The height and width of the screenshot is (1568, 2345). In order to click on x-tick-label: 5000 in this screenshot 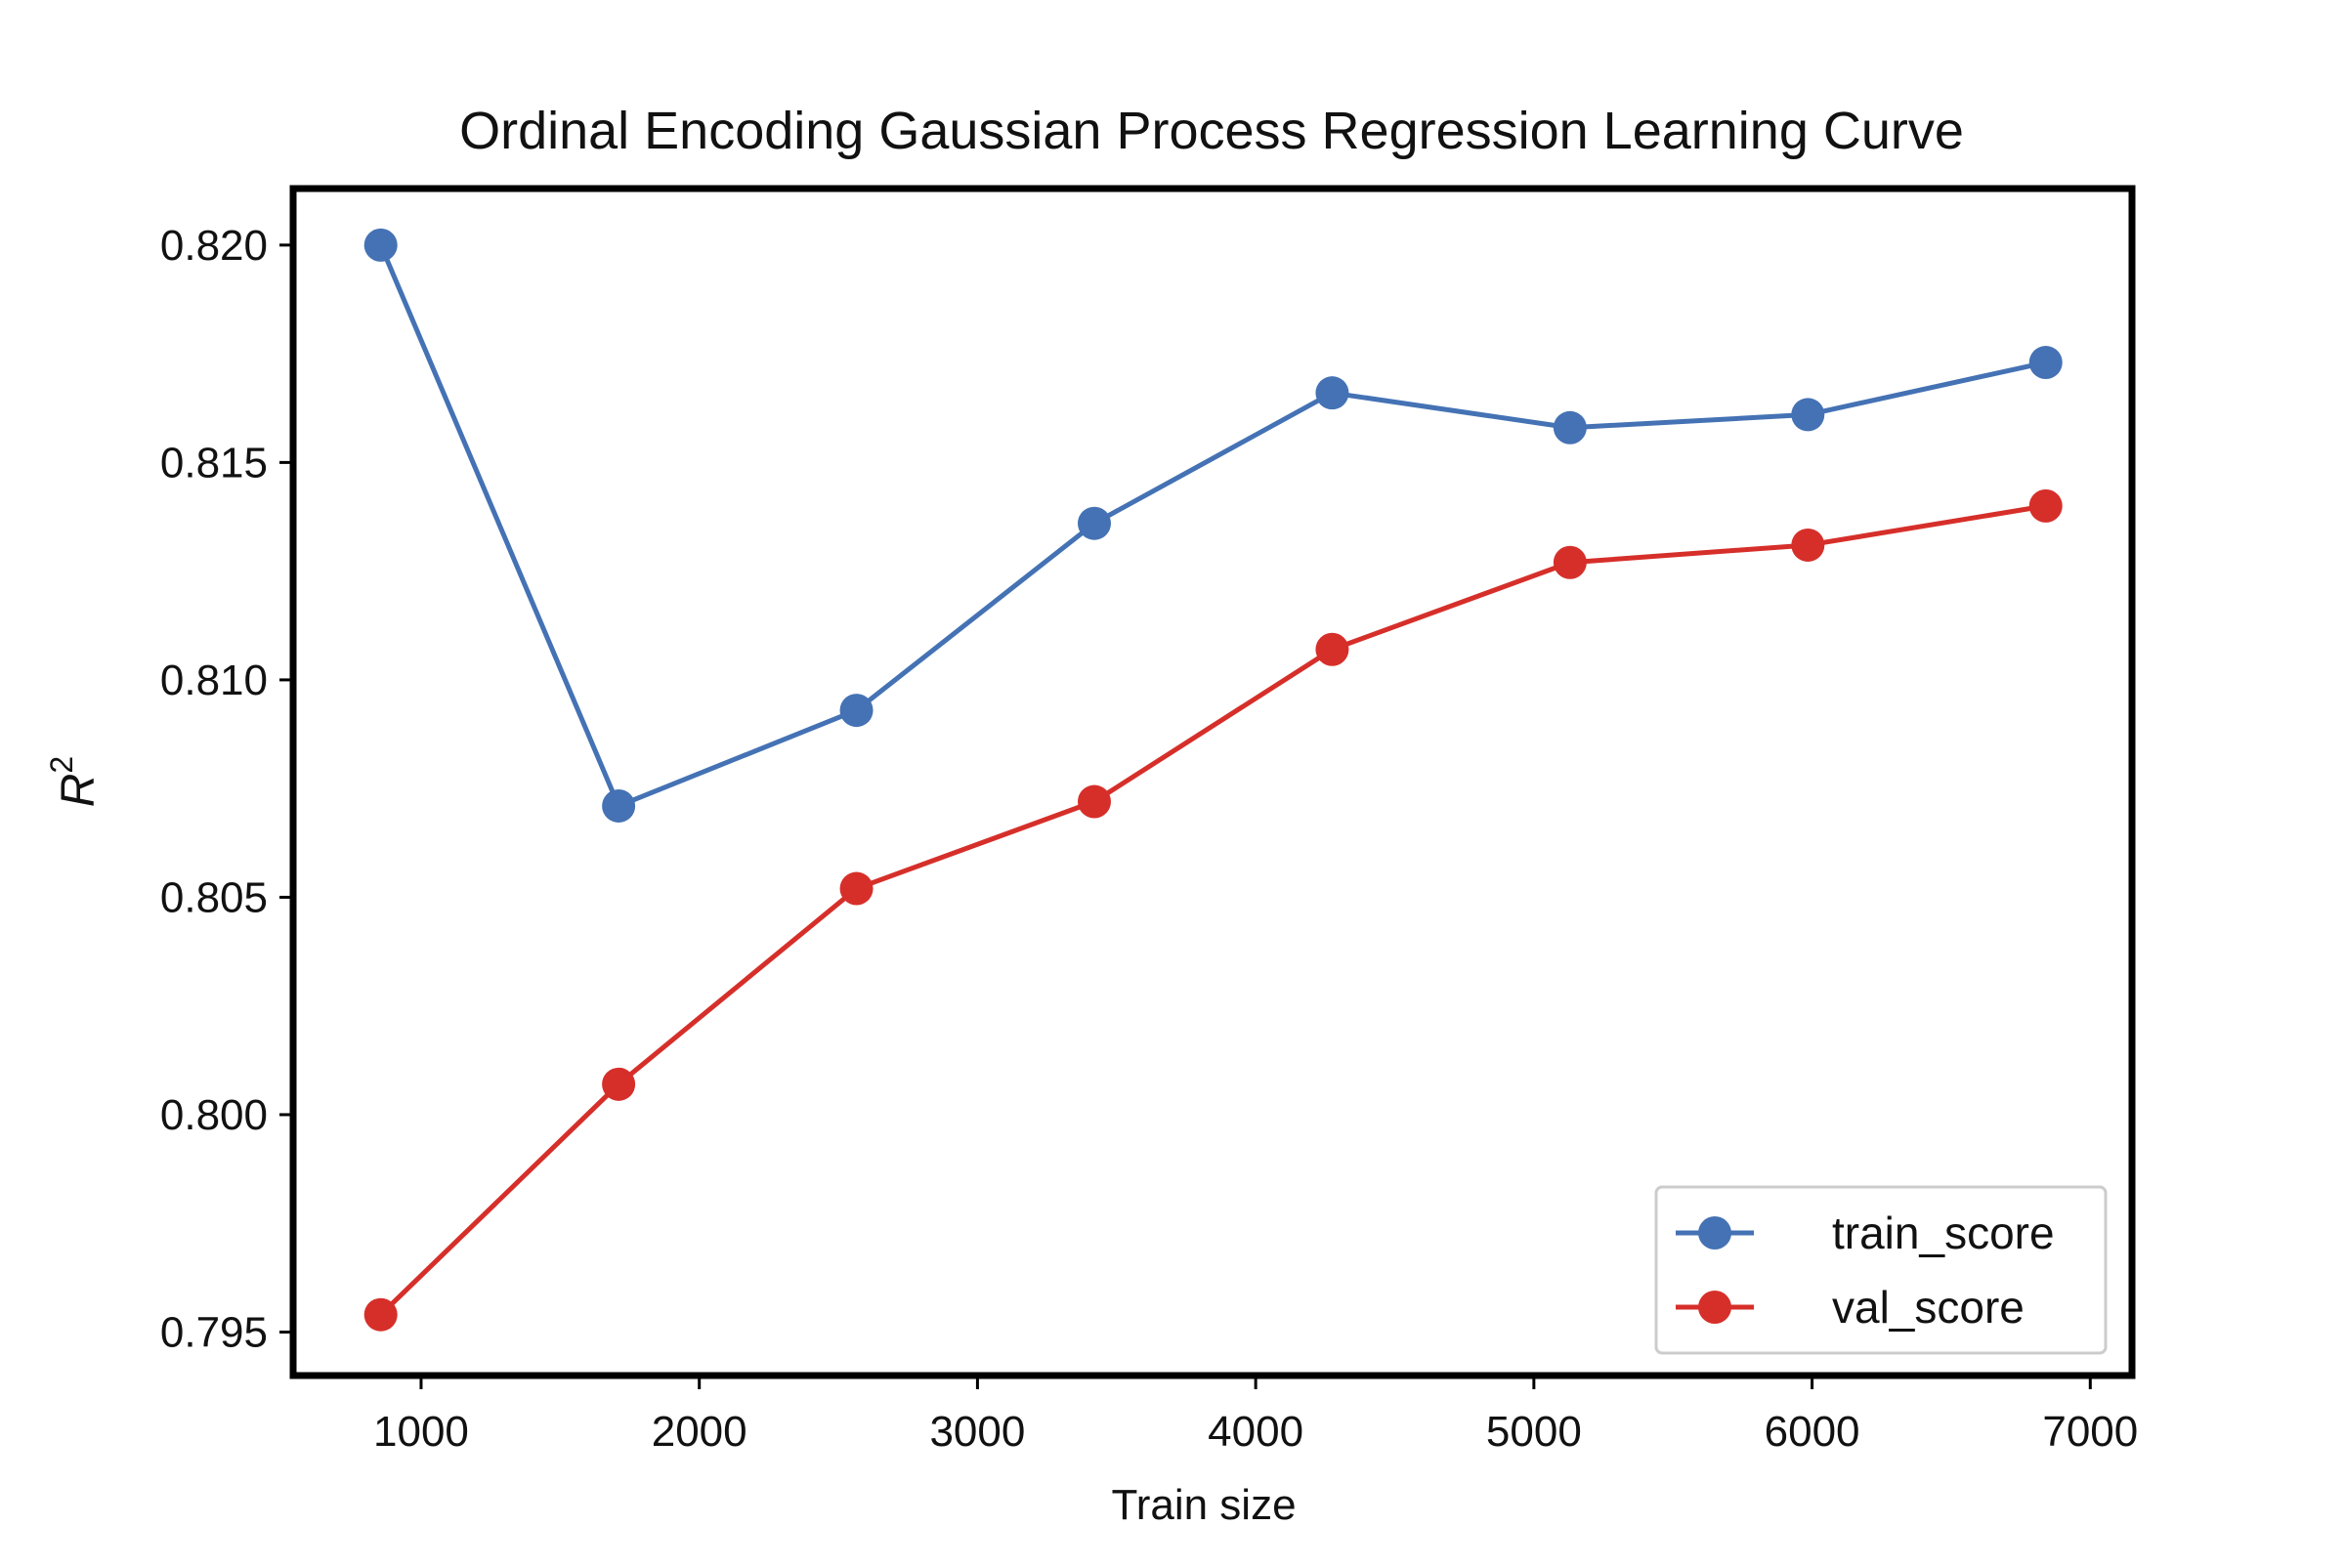, I will do `click(1534, 1432)`.